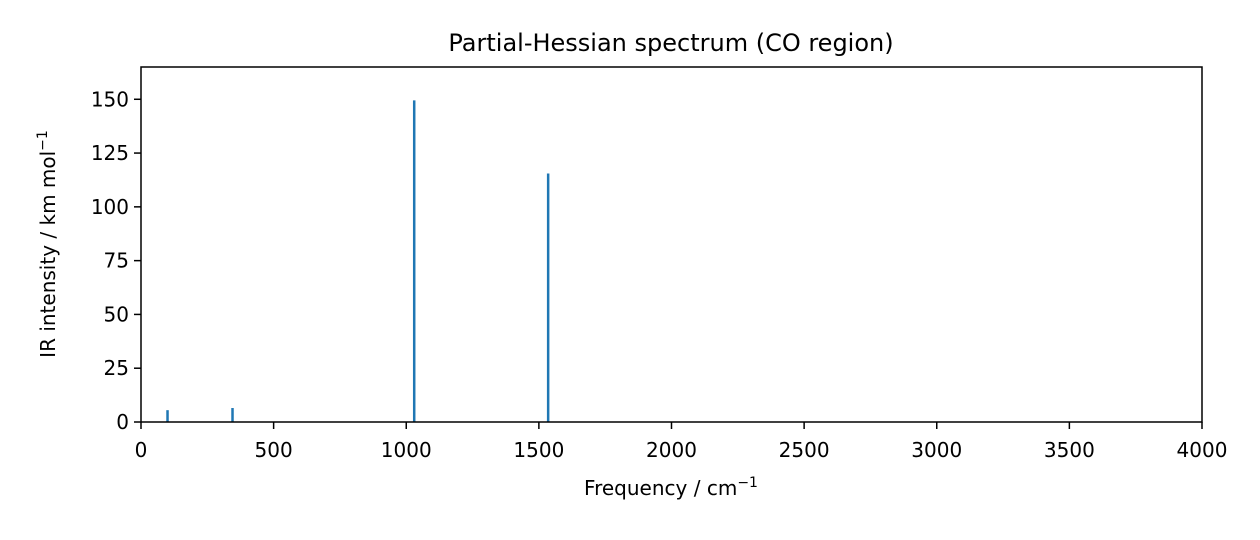 Image resolution: width=1260 pixels, height=540 pixels. I want to click on x-tick-label: 500, so click(274, 450).